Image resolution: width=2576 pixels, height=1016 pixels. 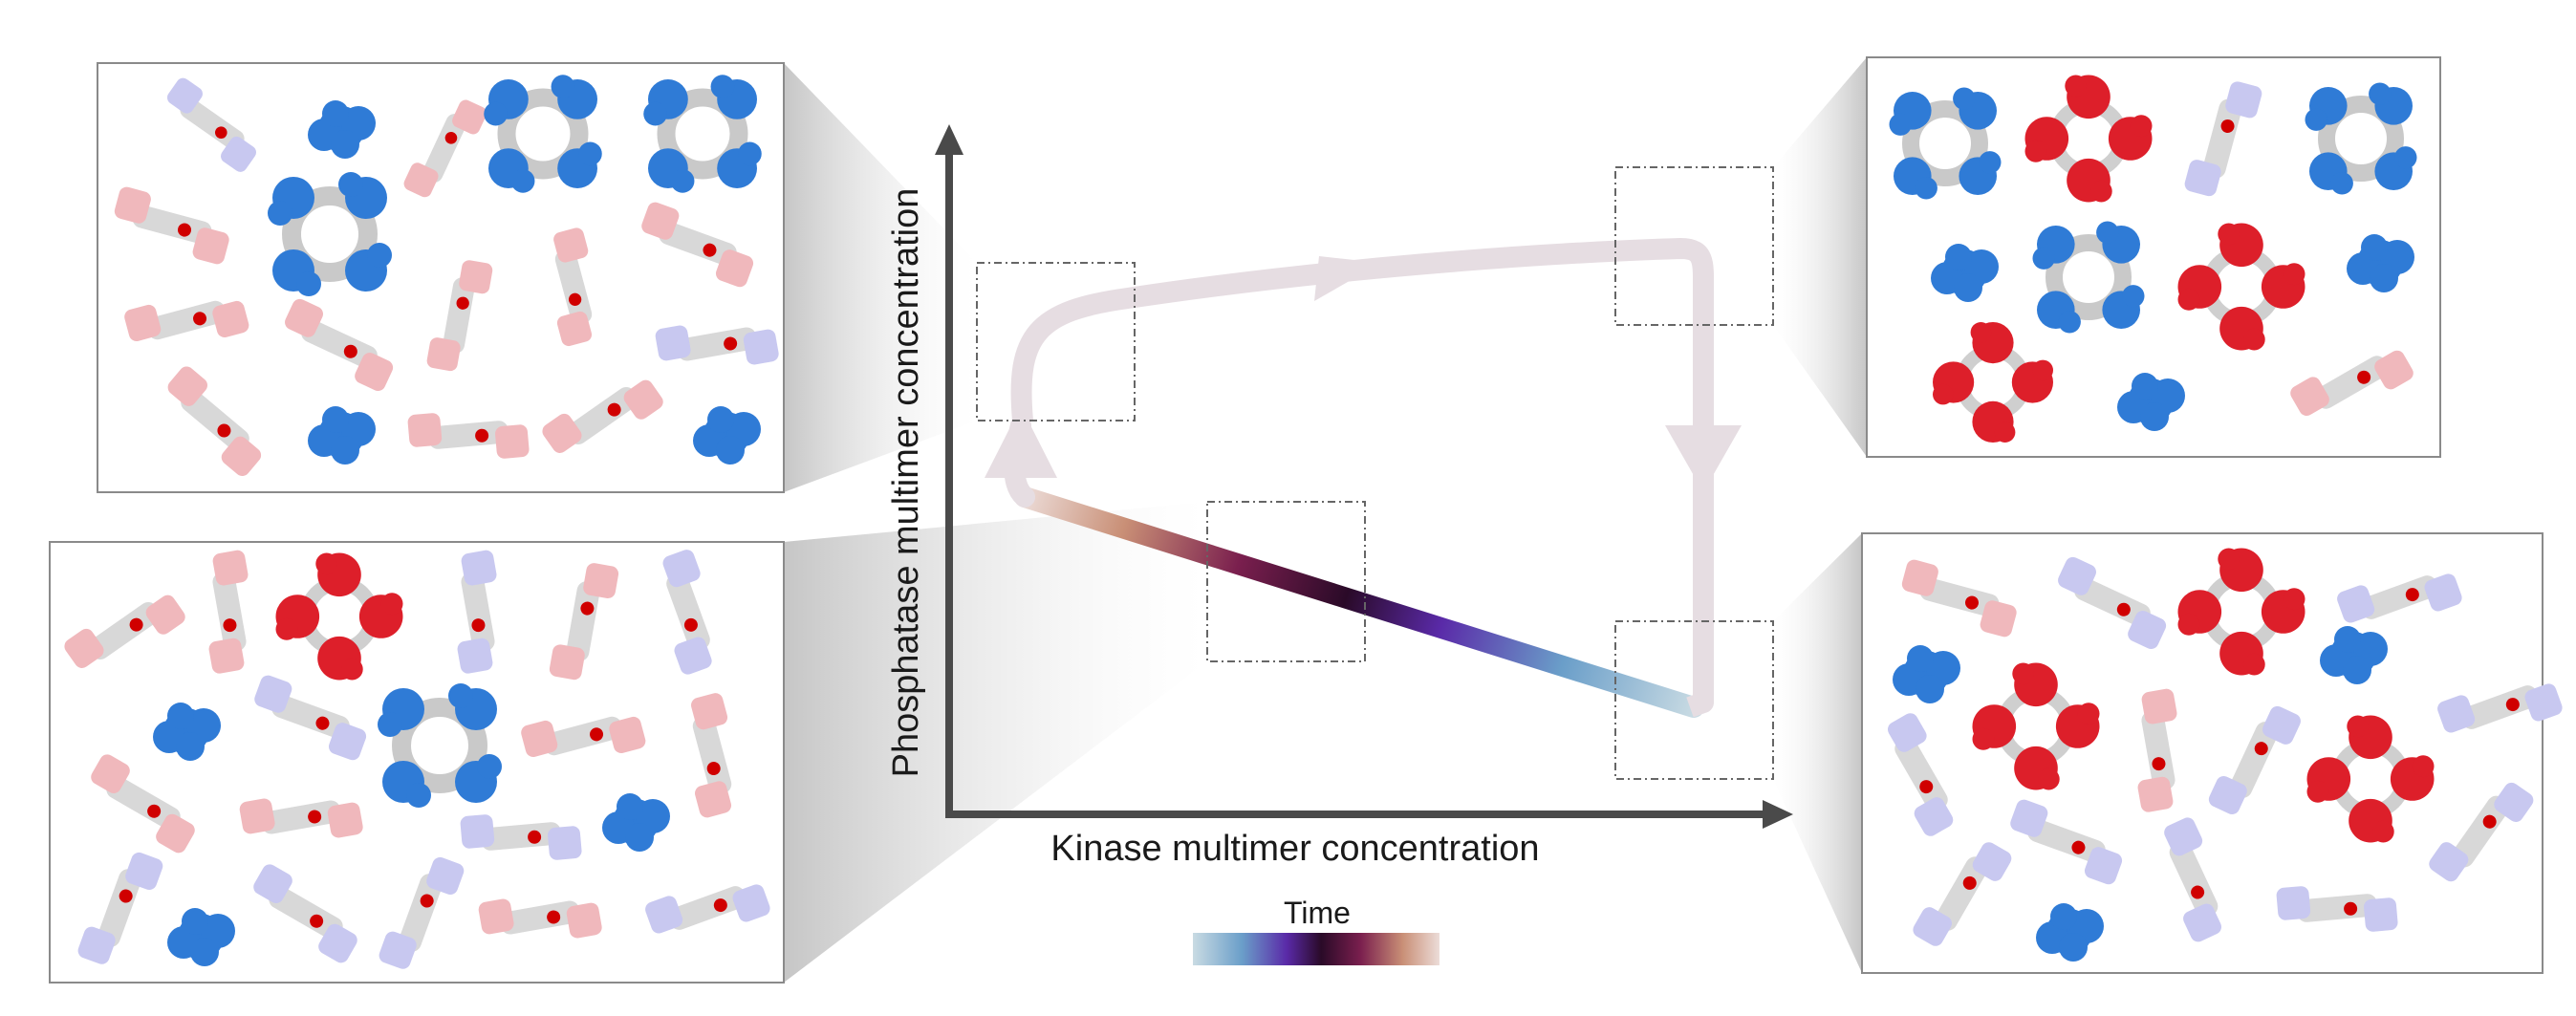 What do you see at coordinates (1286, 581) in the screenshot?
I see `zoom-region-bottom-left` at bounding box center [1286, 581].